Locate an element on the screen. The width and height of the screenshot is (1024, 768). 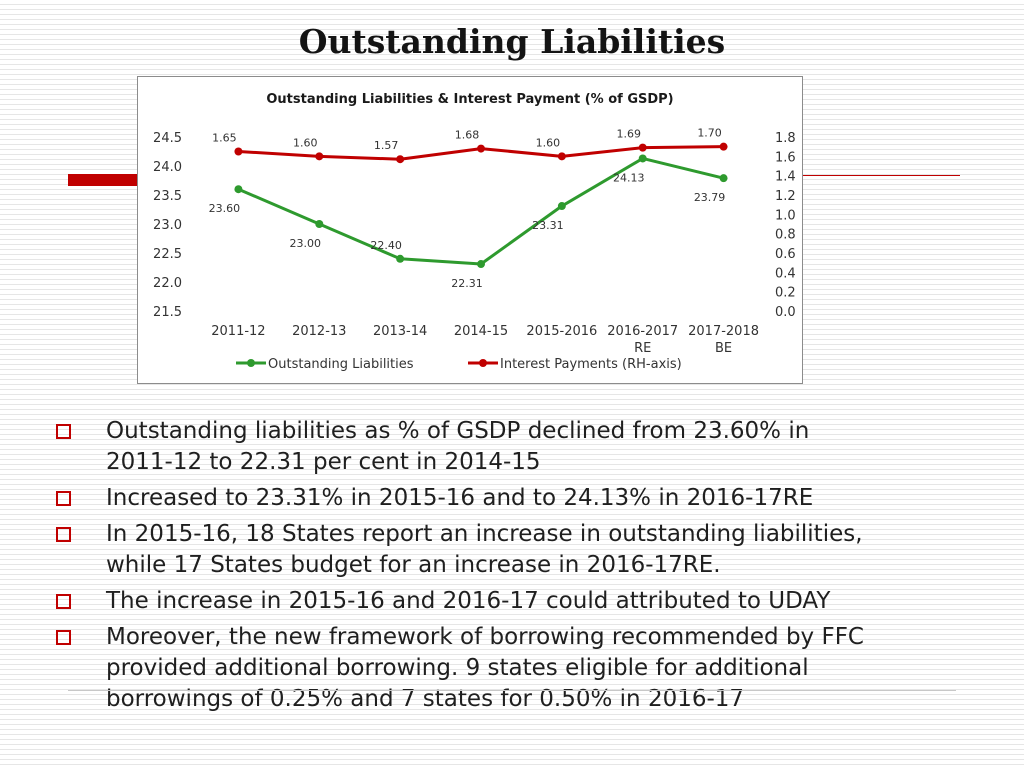
y-right-tick-label: 1.2 is located at coordinates (785, 196).